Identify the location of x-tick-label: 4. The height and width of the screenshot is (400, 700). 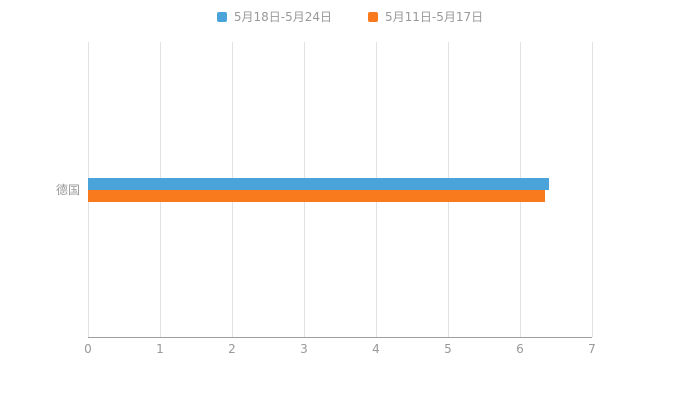
(376, 349).